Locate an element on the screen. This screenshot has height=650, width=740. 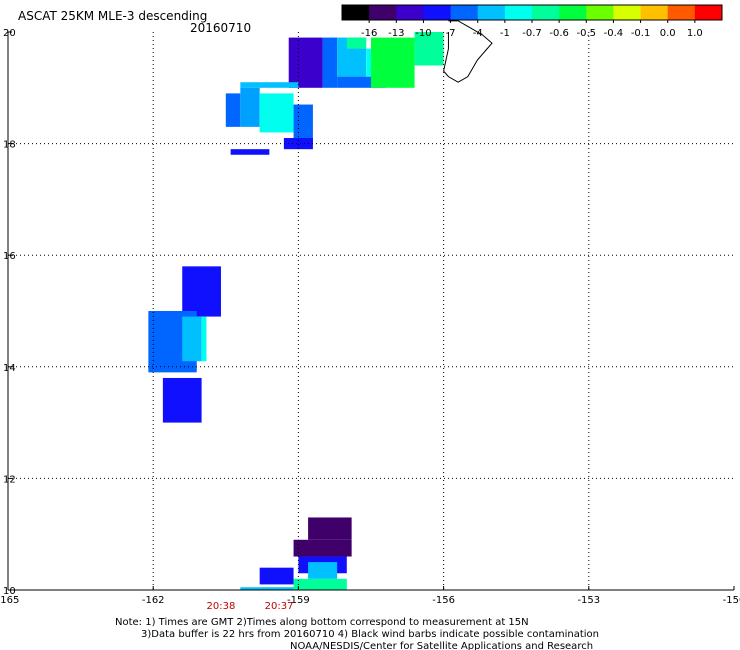
colorbar-label: -10 is located at coordinates (423, 33).